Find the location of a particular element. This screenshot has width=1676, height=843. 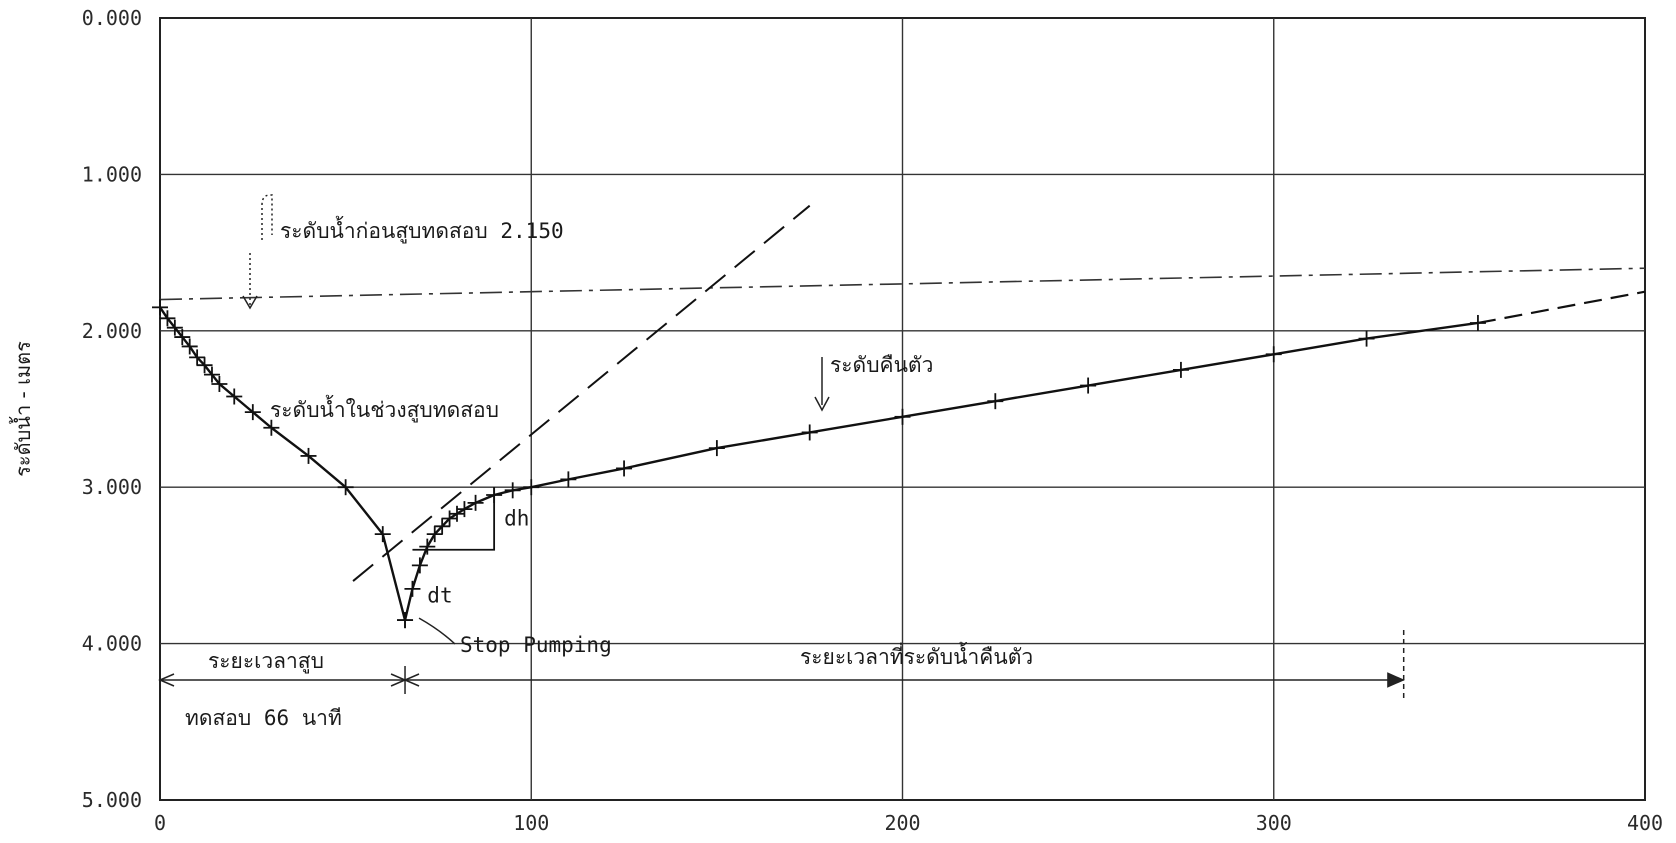

tangent-line is located at coordinates (581, 393).